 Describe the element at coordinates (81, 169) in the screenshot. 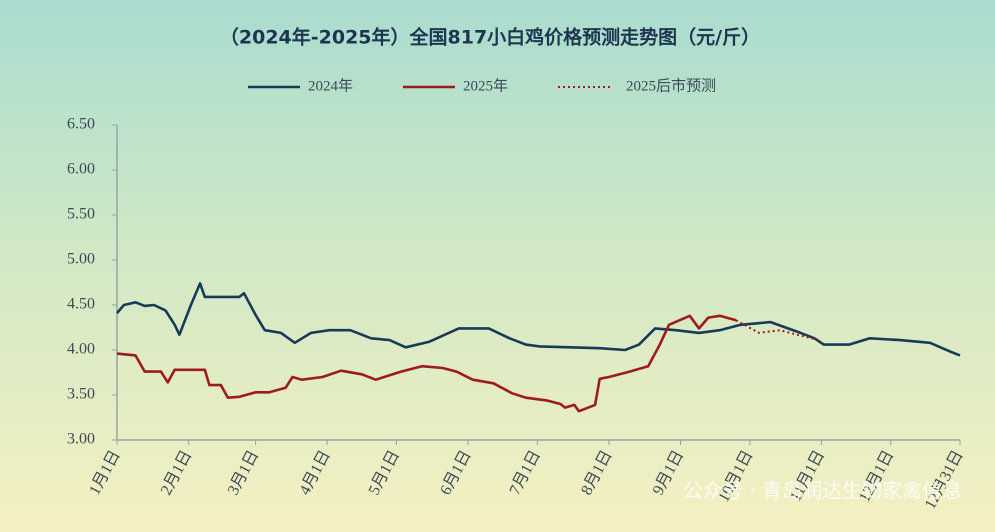

I see `y-tick-label: 6.00` at that location.